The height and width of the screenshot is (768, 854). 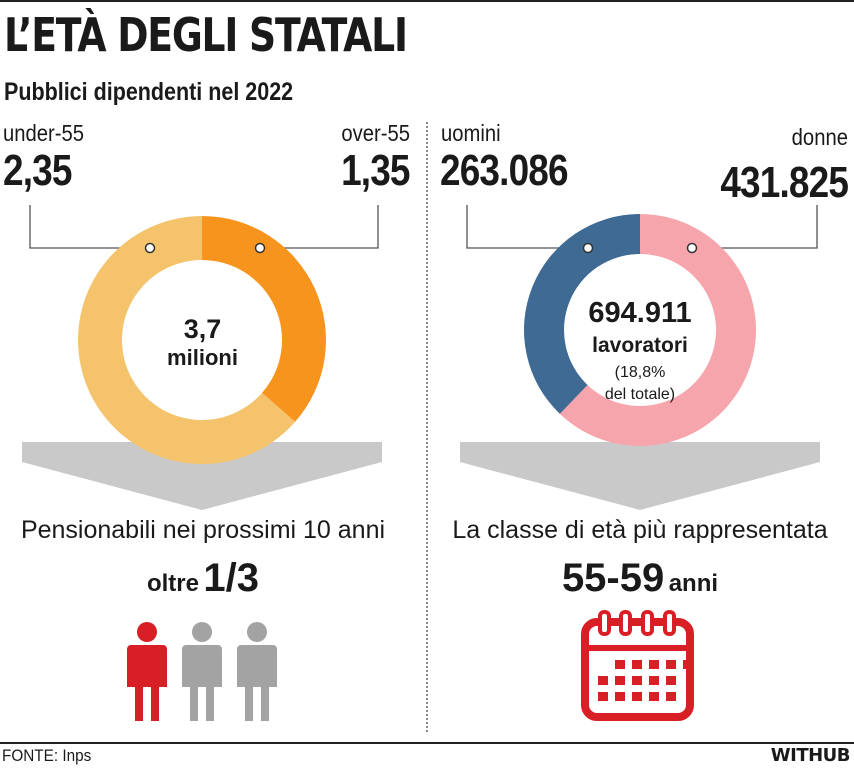 What do you see at coordinates (202, 357) in the screenshot?
I see `left-center-unit: milioni` at bounding box center [202, 357].